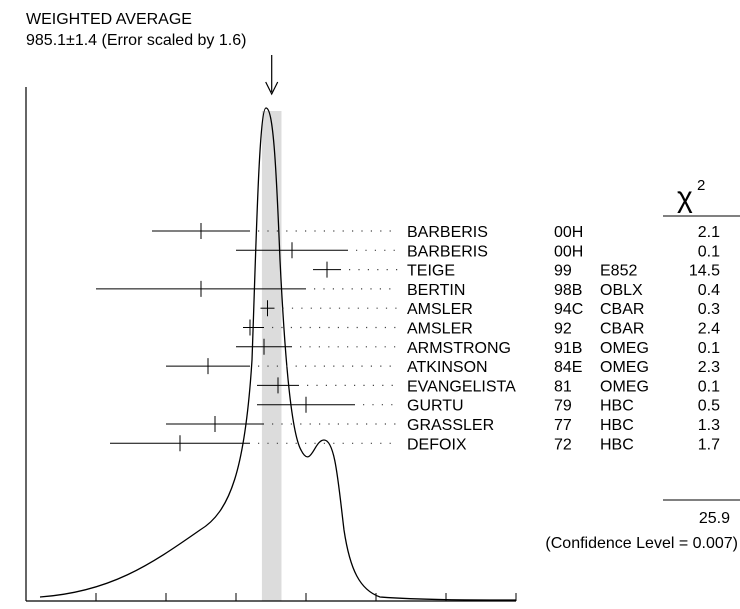 This screenshot has height=609, width=740. I want to click on year-label: 72, so click(563, 444).